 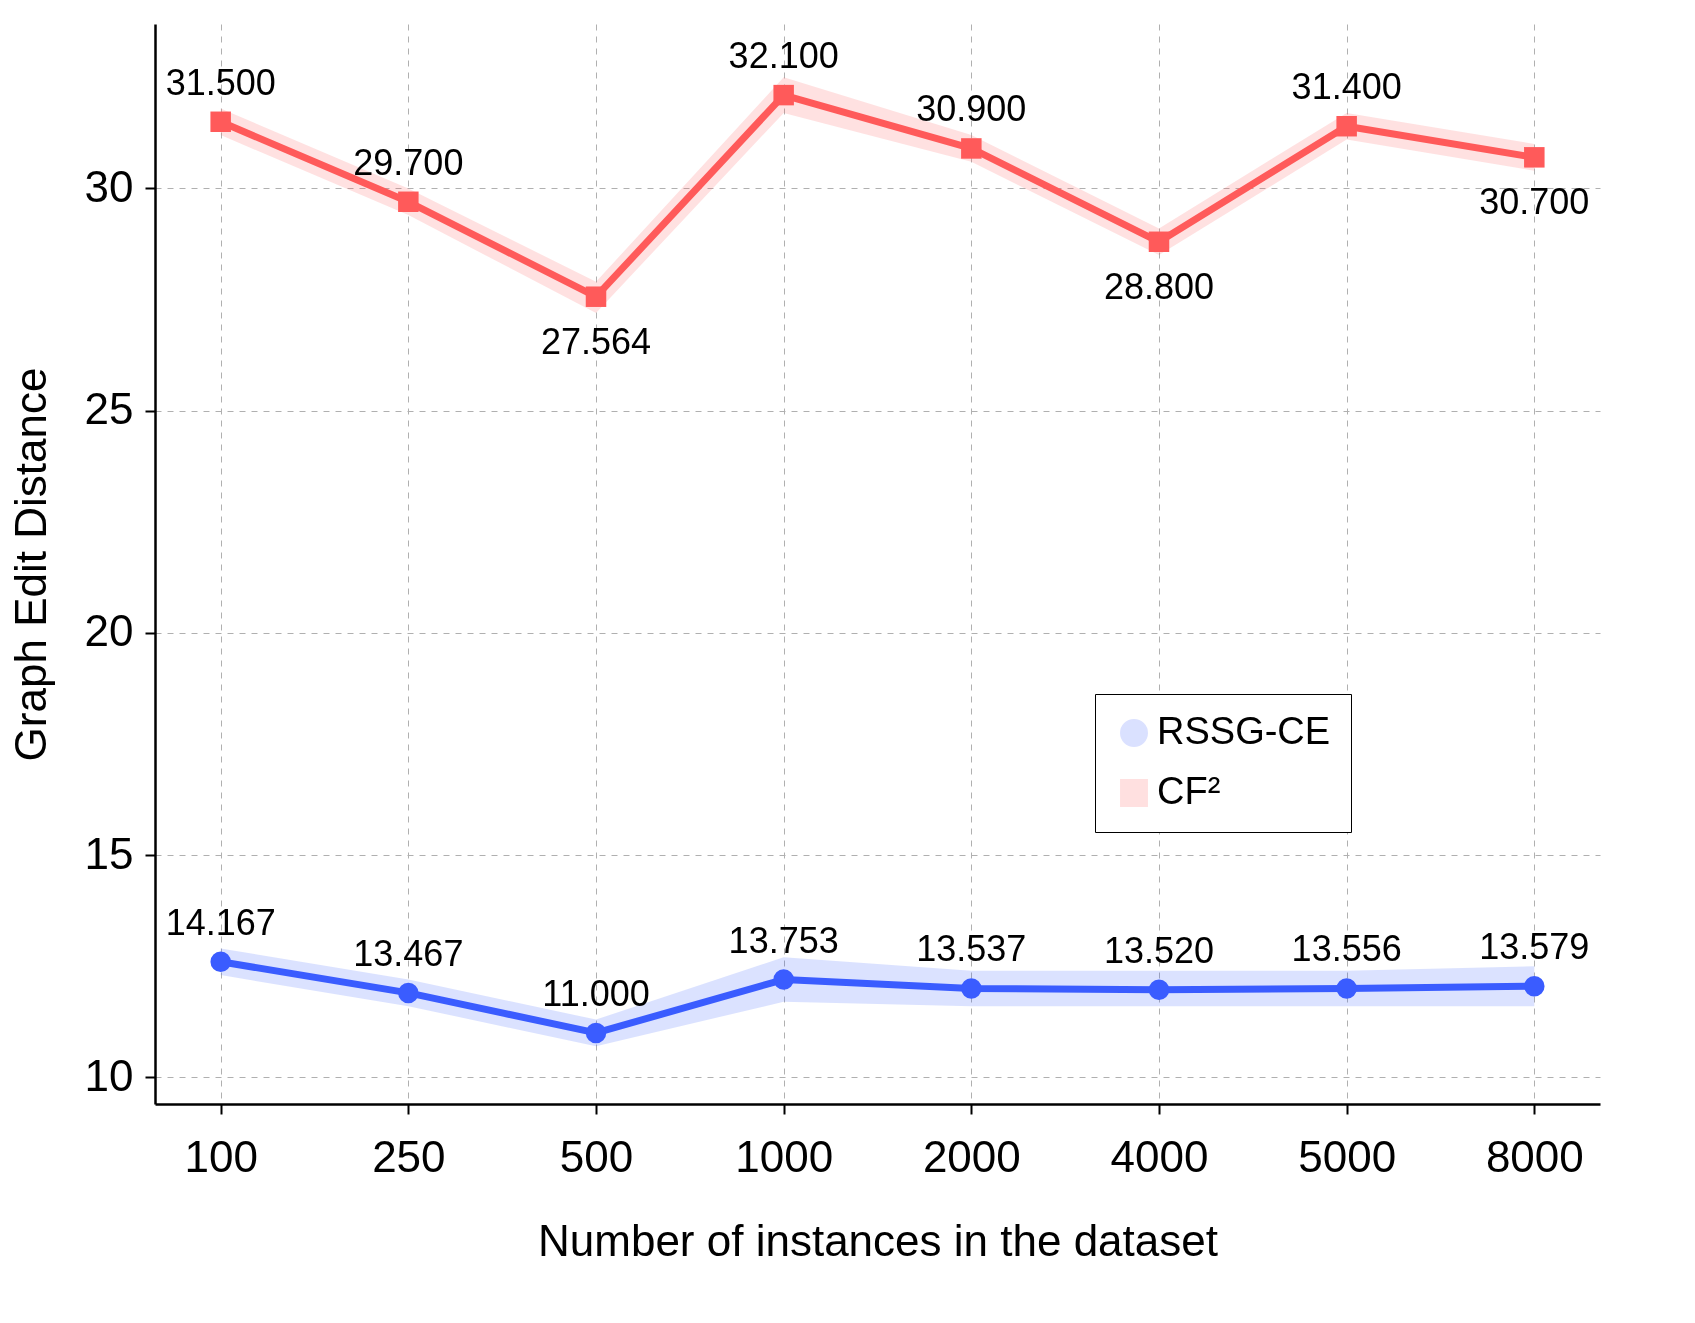 I want to click on x-tick-label: 250, so click(x=409, y=1156).